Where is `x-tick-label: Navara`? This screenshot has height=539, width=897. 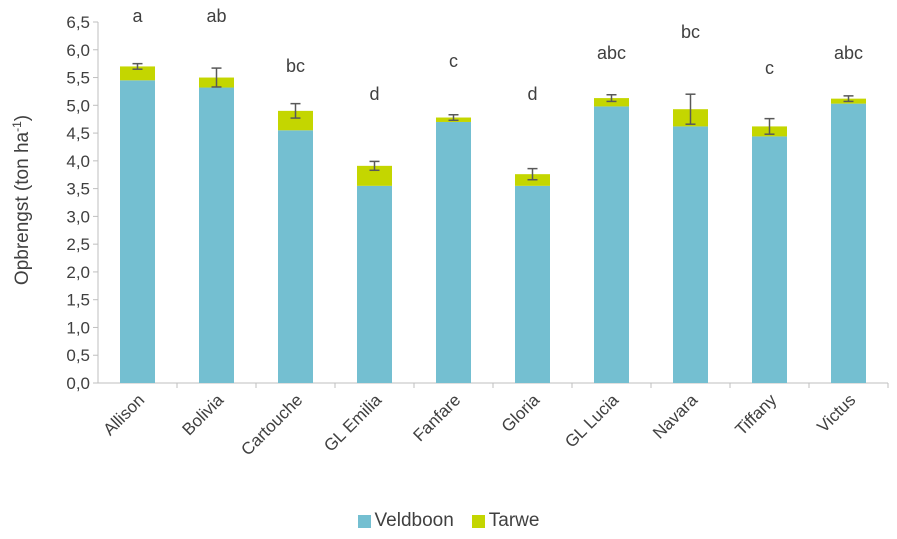
x-tick-label: Navara is located at coordinates (675, 416).